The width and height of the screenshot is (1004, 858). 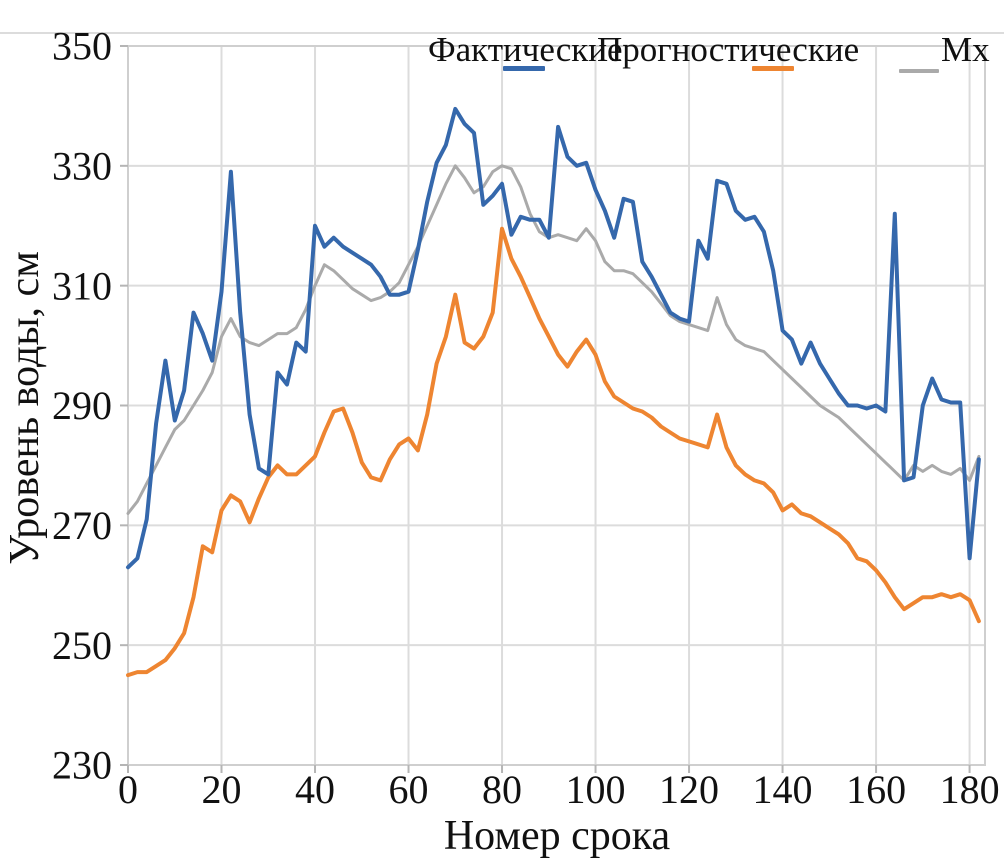 I want to click on x-tick-label: 160, so click(x=876, y=789).